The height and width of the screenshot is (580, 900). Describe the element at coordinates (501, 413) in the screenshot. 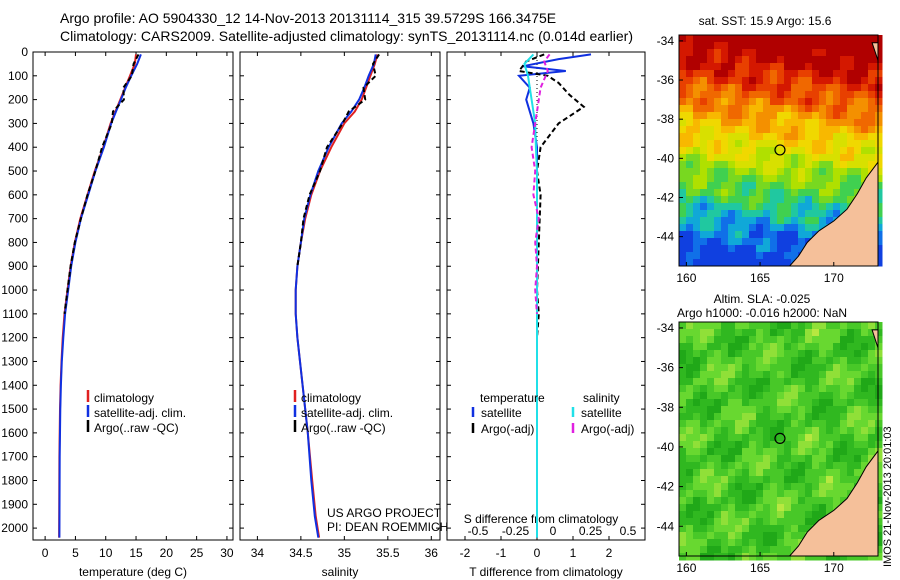

I see `legend-label: satellite` at that location.